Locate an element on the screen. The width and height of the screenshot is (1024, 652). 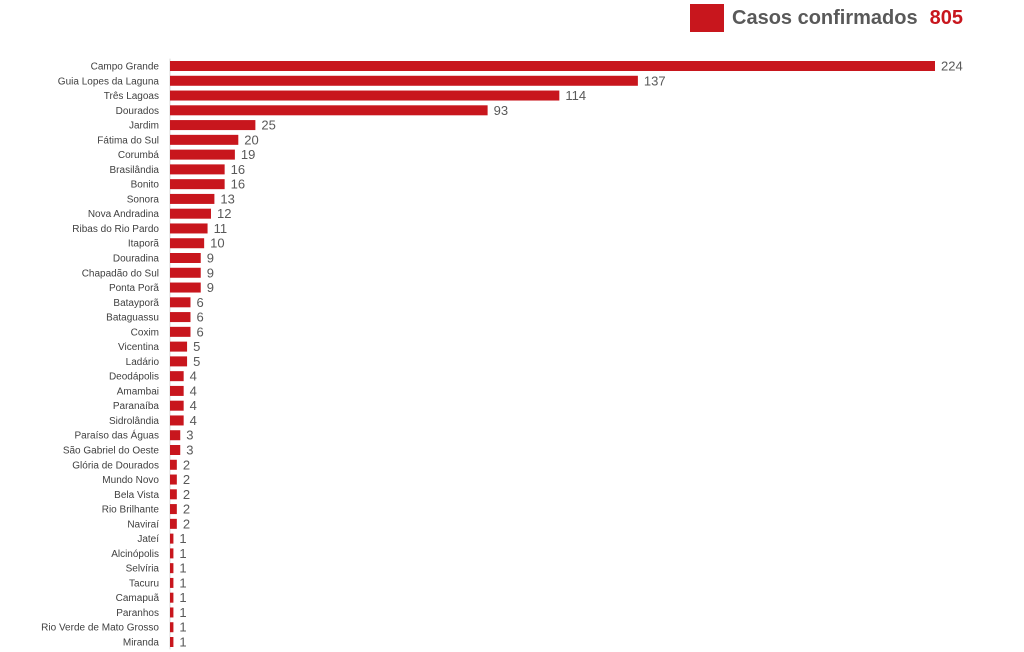
category-label: Ribas do Rio Pardo is located at coordinates (115, 229).